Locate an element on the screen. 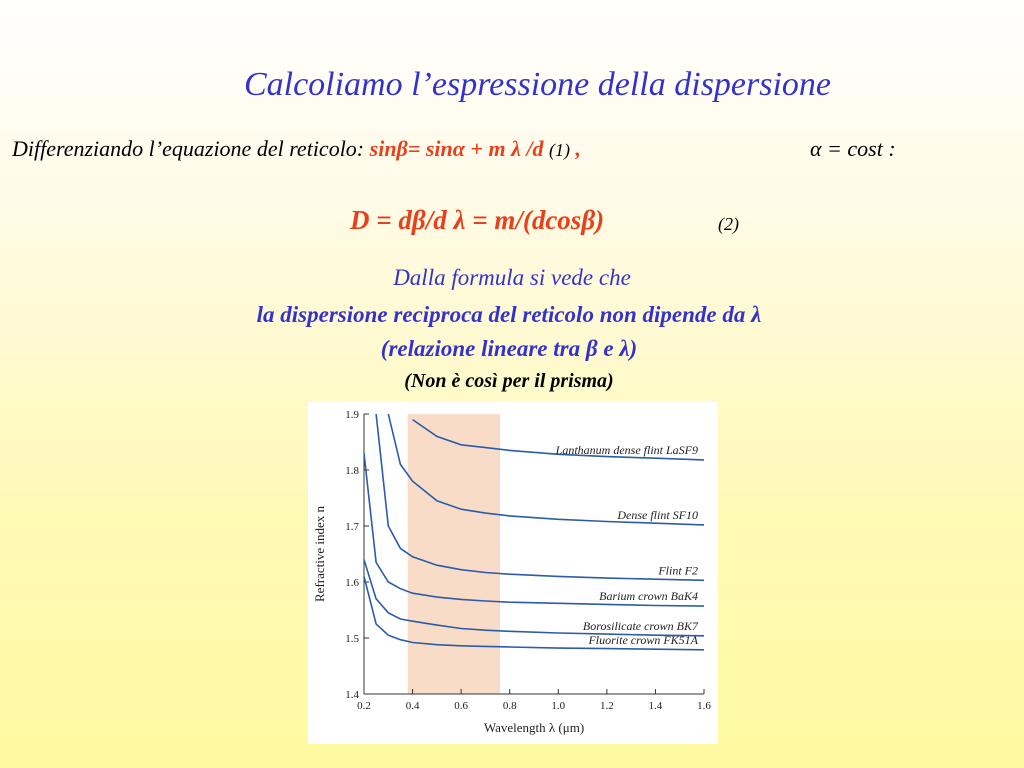  equation-number-2: (2) is located at coordinates (728, 224).